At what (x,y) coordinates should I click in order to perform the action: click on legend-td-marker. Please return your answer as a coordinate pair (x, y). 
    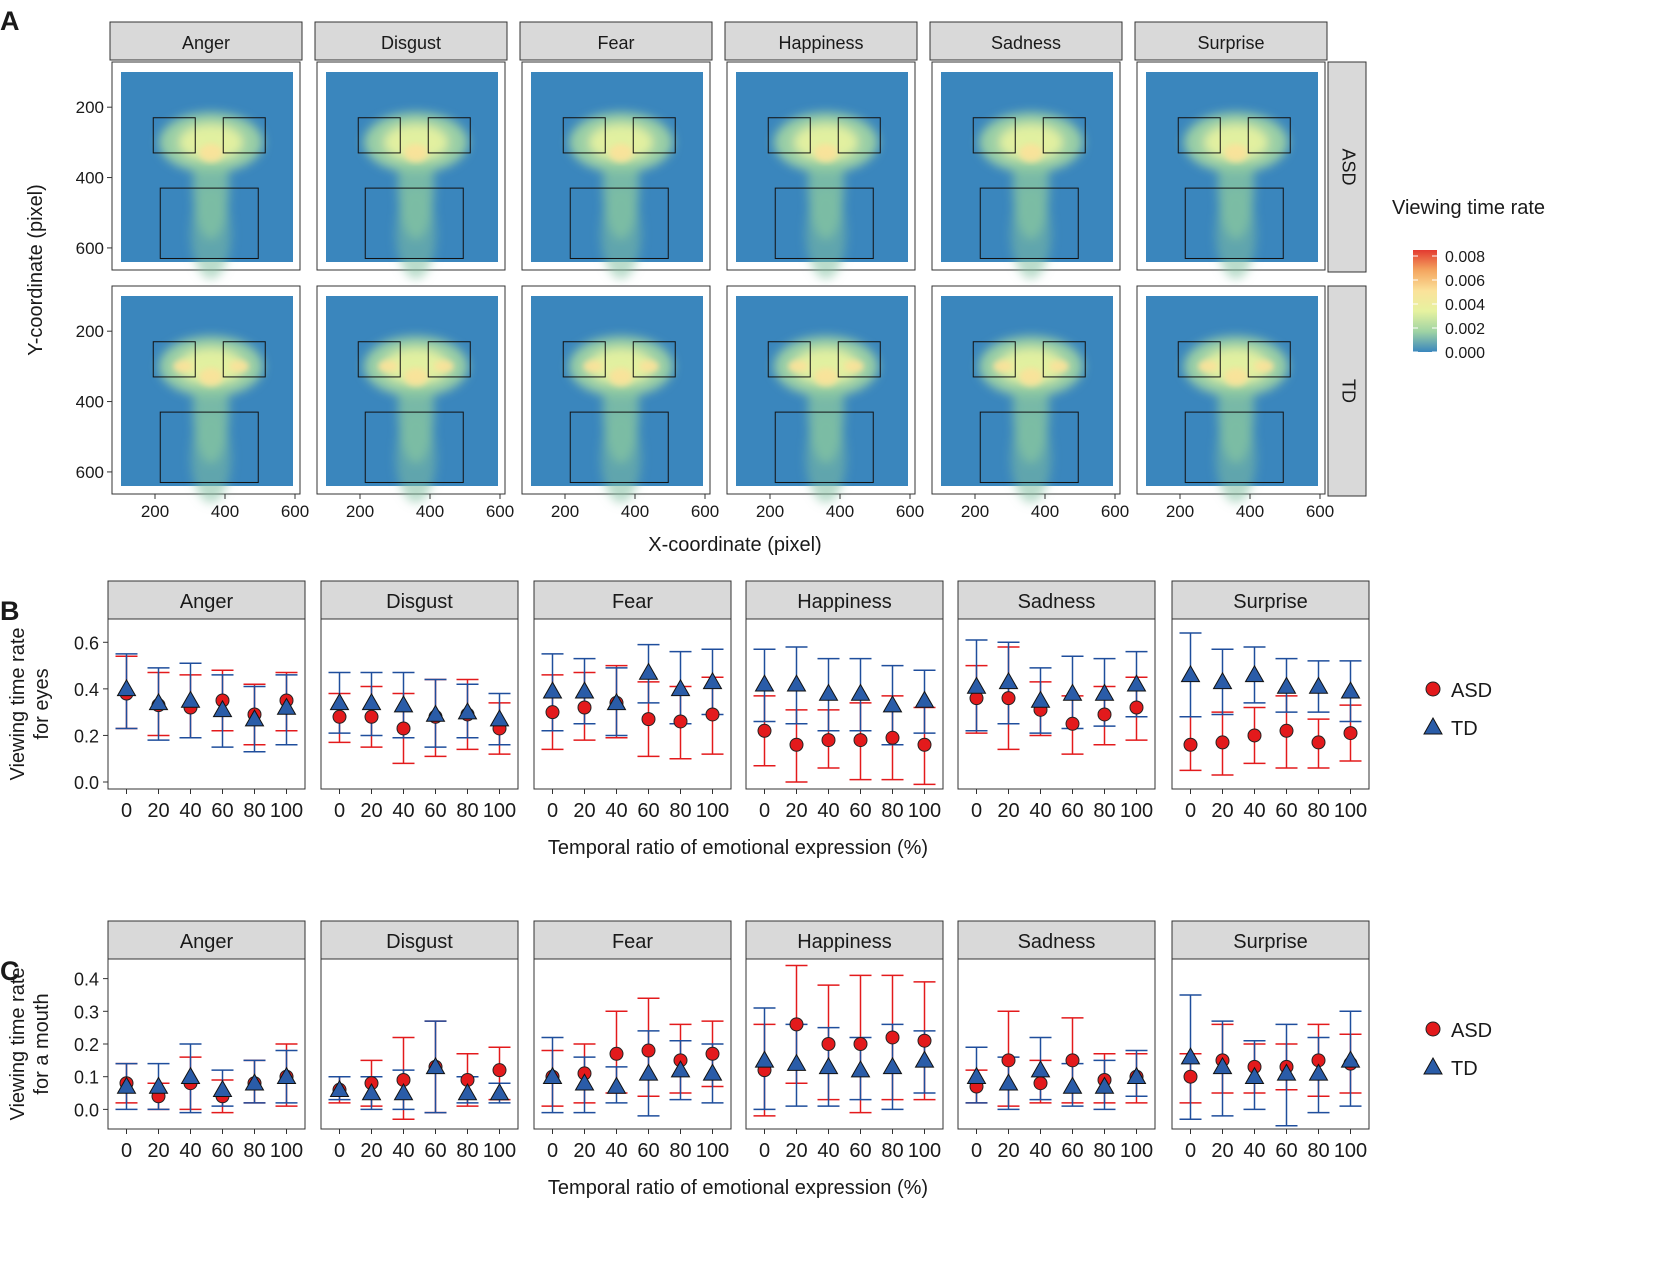
    Looking at the image, I should click on (1433, 725).